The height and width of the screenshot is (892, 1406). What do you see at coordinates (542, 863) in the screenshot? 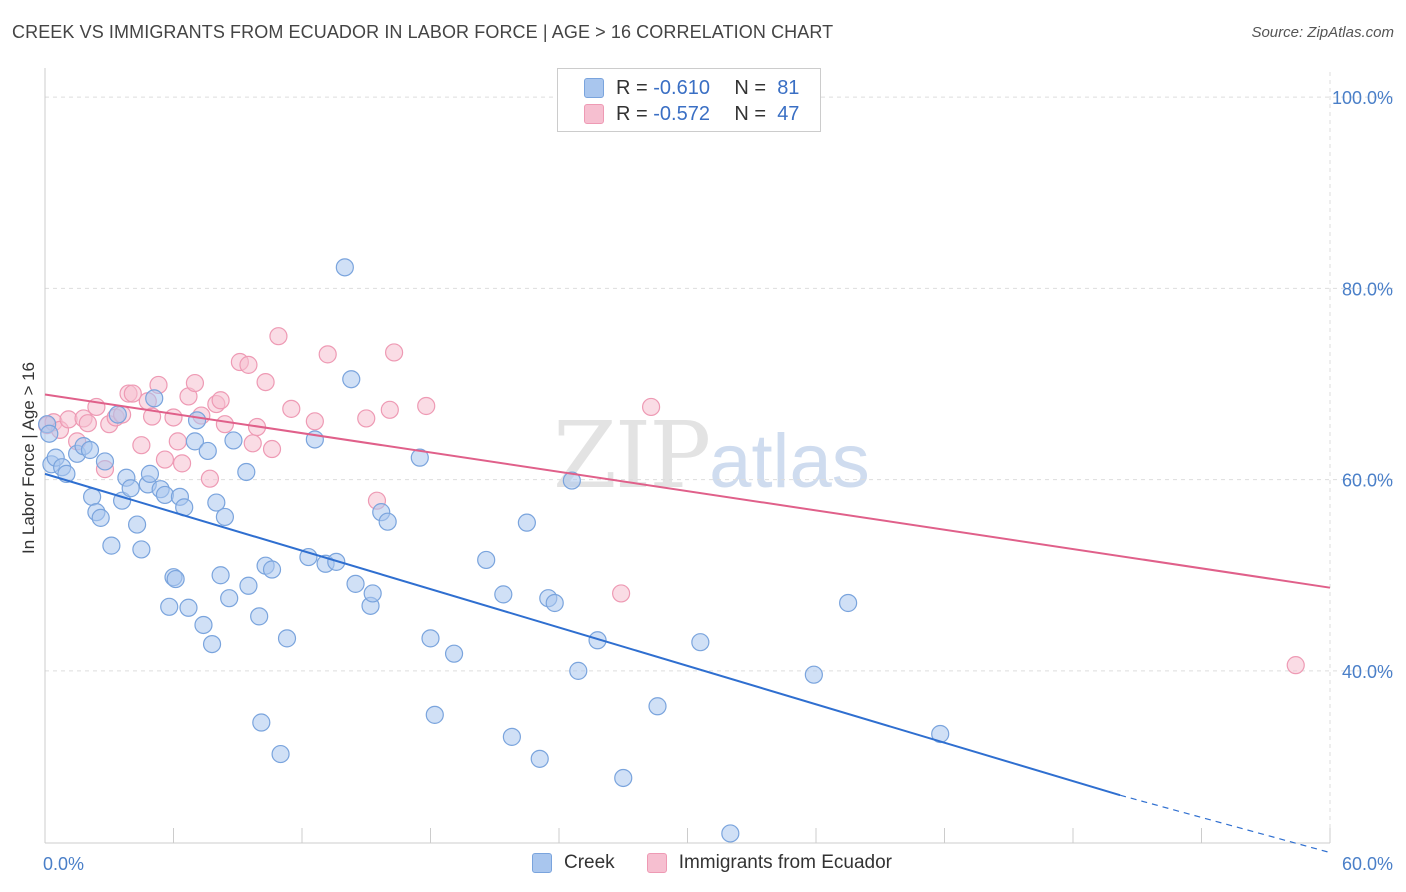
I see `creek-legend-swatch` at bounding box center [542, 863].